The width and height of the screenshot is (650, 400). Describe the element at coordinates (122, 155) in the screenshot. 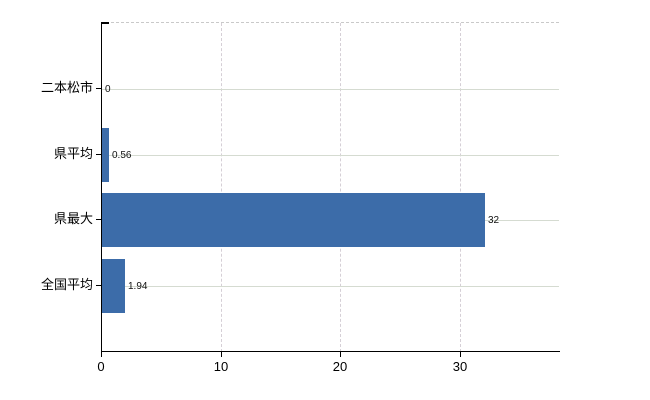

I see `value-label: 0.56` at that location.